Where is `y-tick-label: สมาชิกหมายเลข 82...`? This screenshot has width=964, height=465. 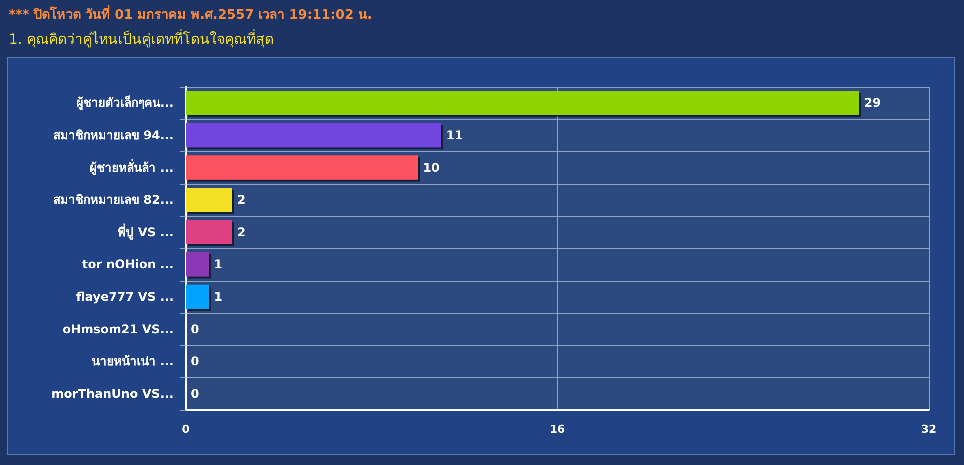
y-tick-label: สมาชิกหมายเลข 82... is located at coordinates (113, 200).